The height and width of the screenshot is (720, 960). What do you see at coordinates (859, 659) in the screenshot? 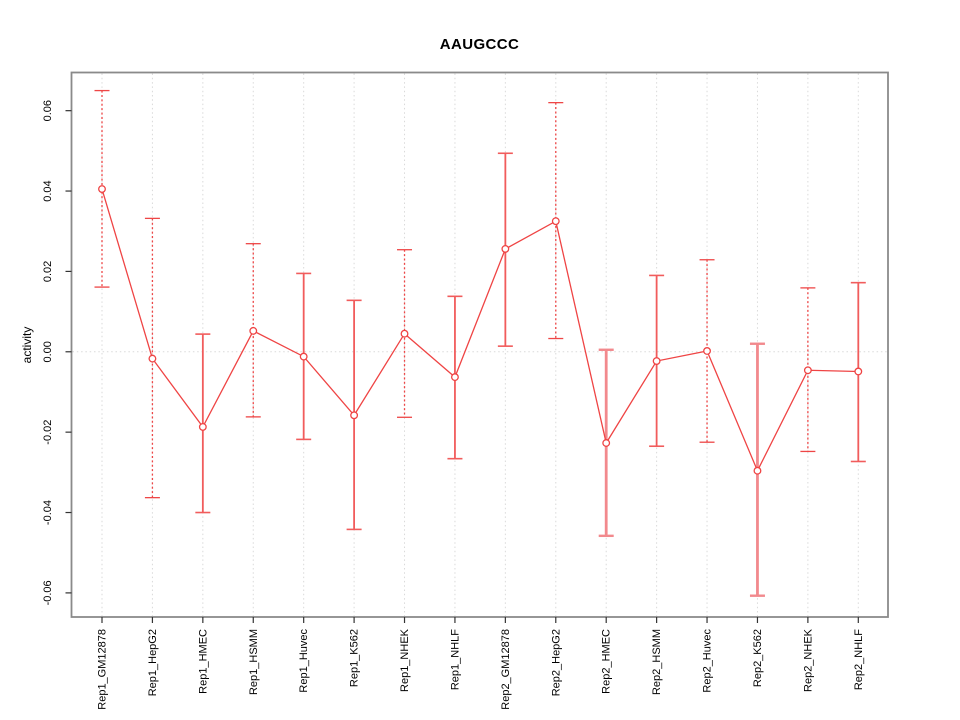
I see `x-tick-label: Rep2_NHLF` at bounding box center [859, 659].